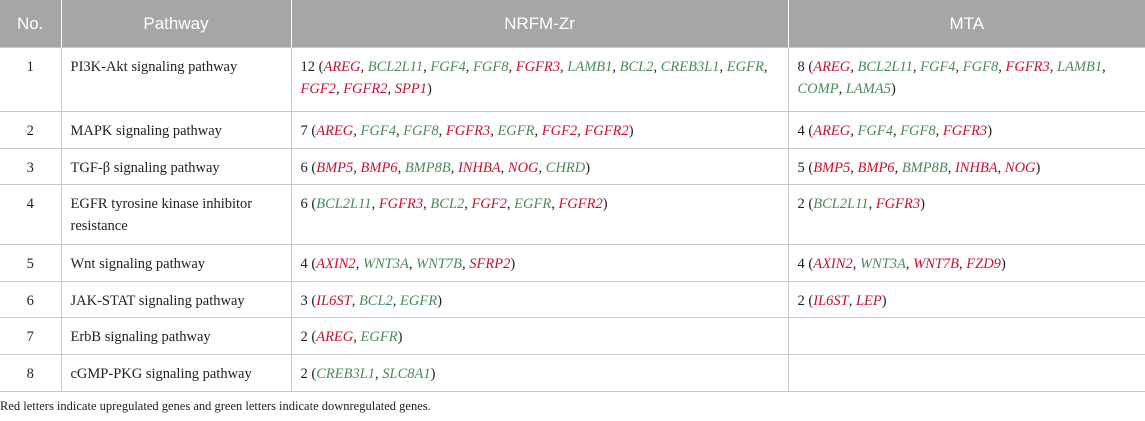  What do you see at coordinates (966, 214) in the screenshot?
I see `mta-genes: 2 (BCL2L11, FGFR3)` at bounding box center [966, 214].